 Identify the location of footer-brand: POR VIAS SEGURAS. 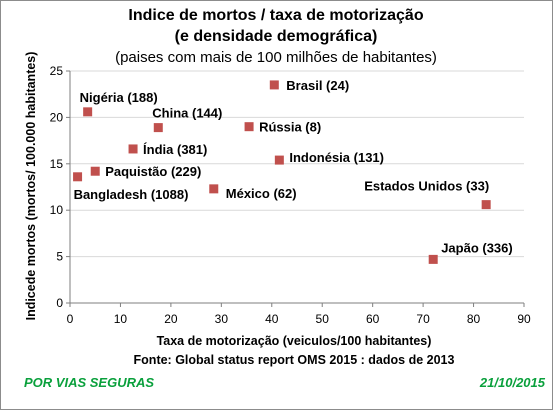
(89, 382).